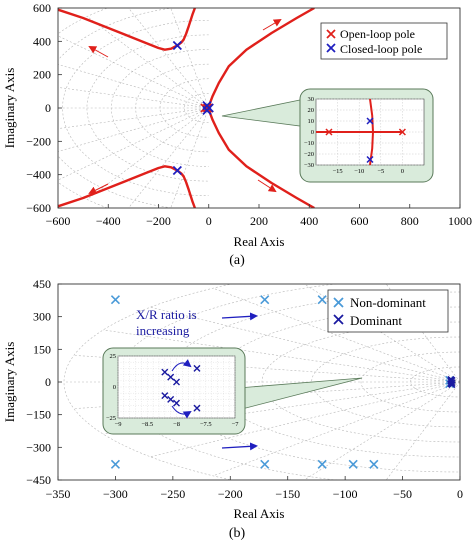 The image size is (474, 545). What do you see at coordinates (309, 221) in the screenshot?
I see `x-tick-label-a: 400` at bounding box center [309, 221].